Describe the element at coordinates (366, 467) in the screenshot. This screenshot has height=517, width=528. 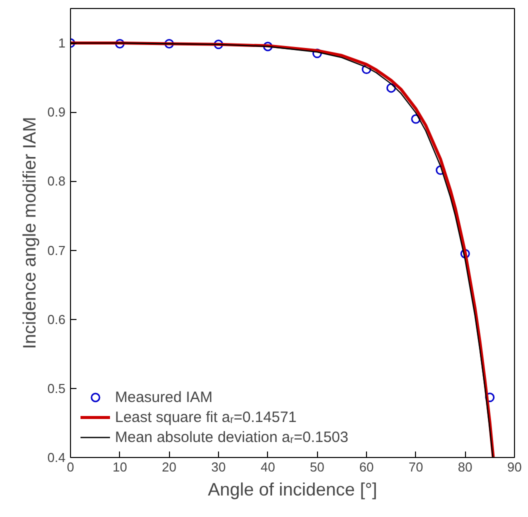
I see `x-tick-label: 60` at that location.